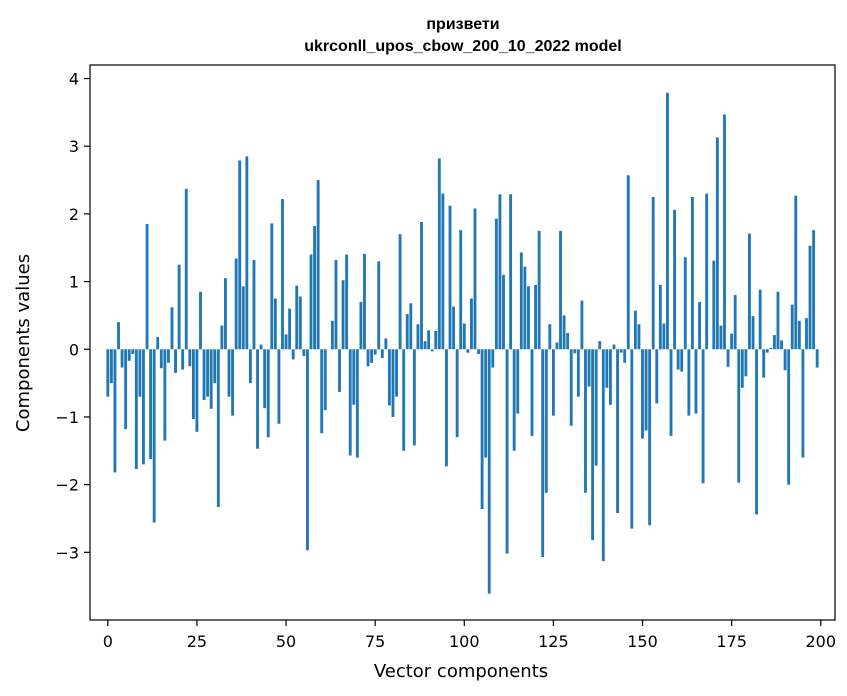 The height and width of the screenshot is (696, 847). What do you see at coordinates (23, 343) in the screenshot?
I see `y-axis-label: Components values` at bounding box center [23, 343].